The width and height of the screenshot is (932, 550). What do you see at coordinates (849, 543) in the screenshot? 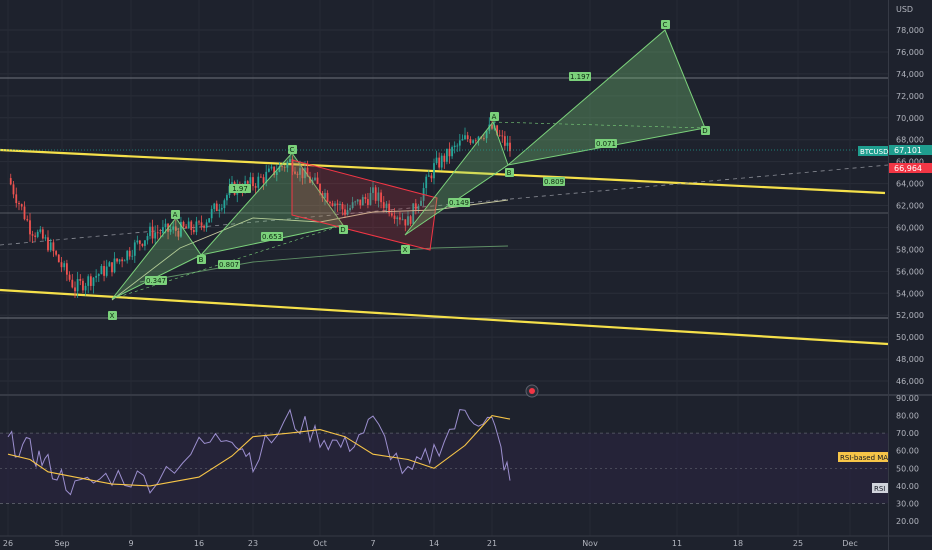
I see `time-tick-label: Dec` at bounding box center [849, 543].